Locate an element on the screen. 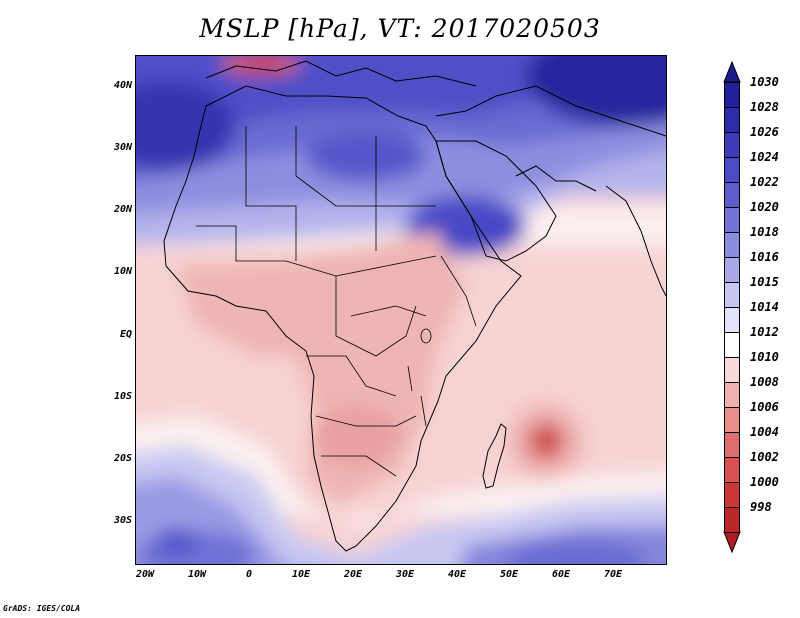 This screenshot has width=800, height=618. colorbar-label: 1014 is located at coordinates (764, 307).